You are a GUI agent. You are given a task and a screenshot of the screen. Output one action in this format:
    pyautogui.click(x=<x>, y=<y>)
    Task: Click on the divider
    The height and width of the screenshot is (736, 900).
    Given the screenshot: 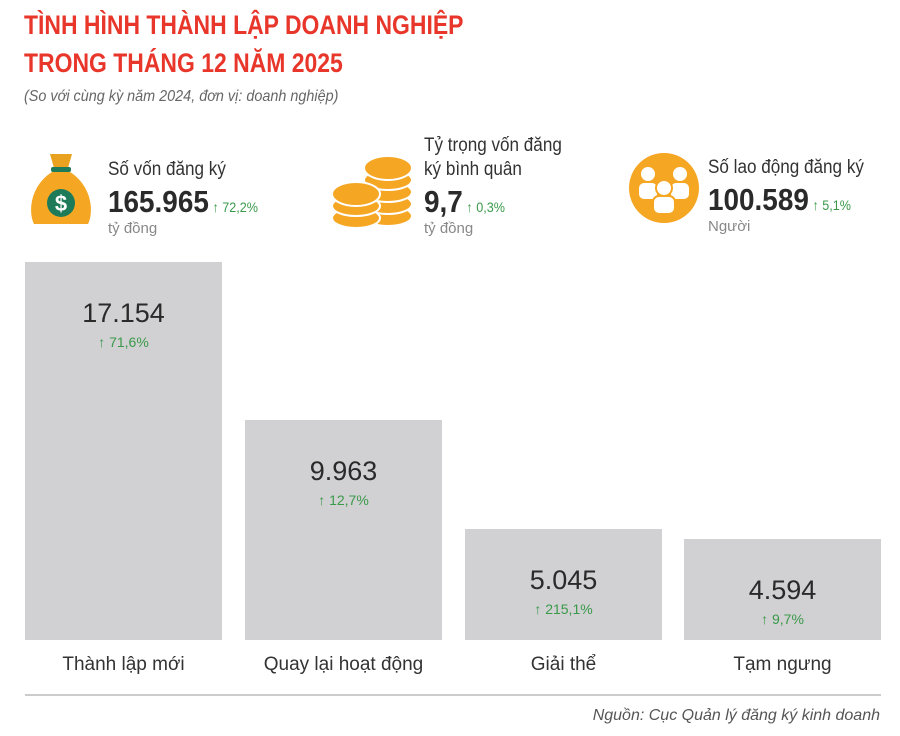 What is the action you would take?
    pyautogui.click(x=453, y=695)
    